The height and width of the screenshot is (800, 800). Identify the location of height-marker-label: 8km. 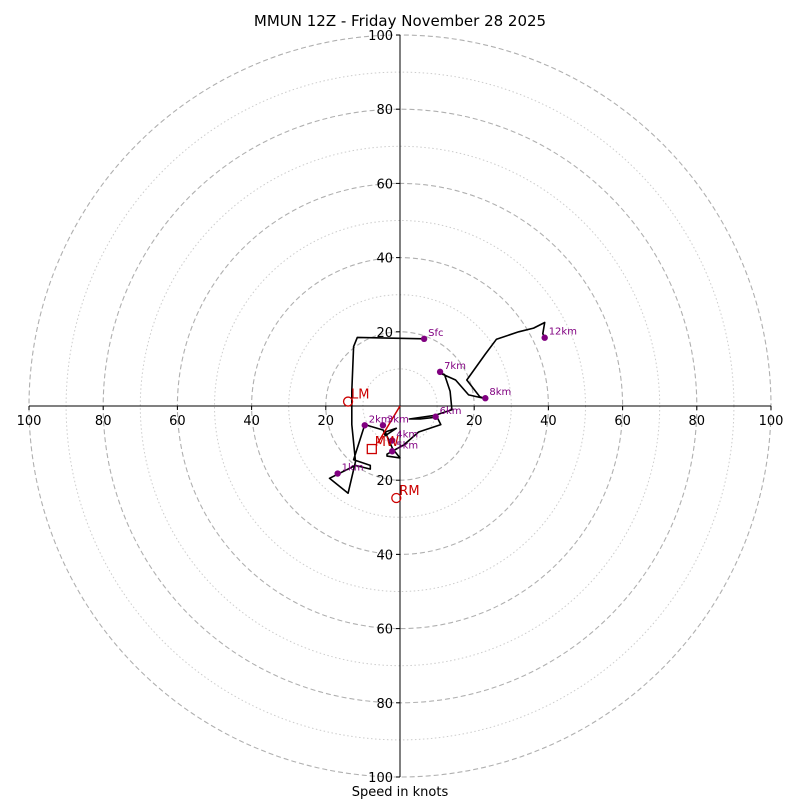
(500, 392).